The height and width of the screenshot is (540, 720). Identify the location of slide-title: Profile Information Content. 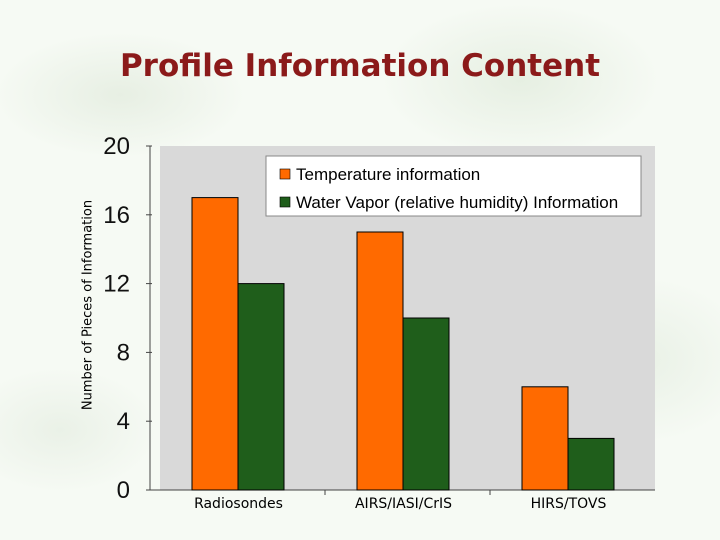
(360, 66).